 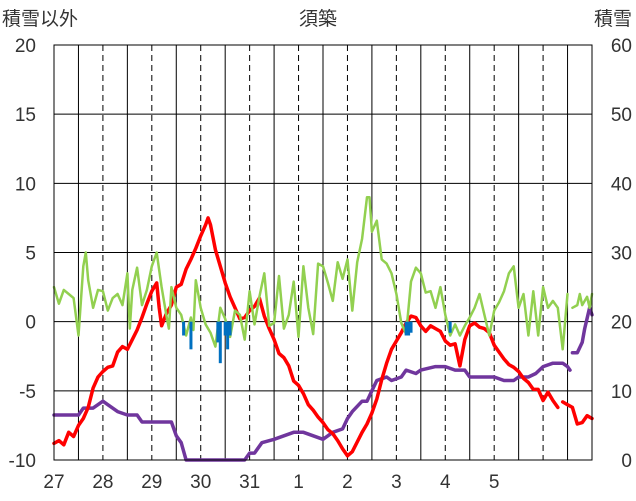 I want to click on x-tick-label-3: 30, so click(x=200, y=482).